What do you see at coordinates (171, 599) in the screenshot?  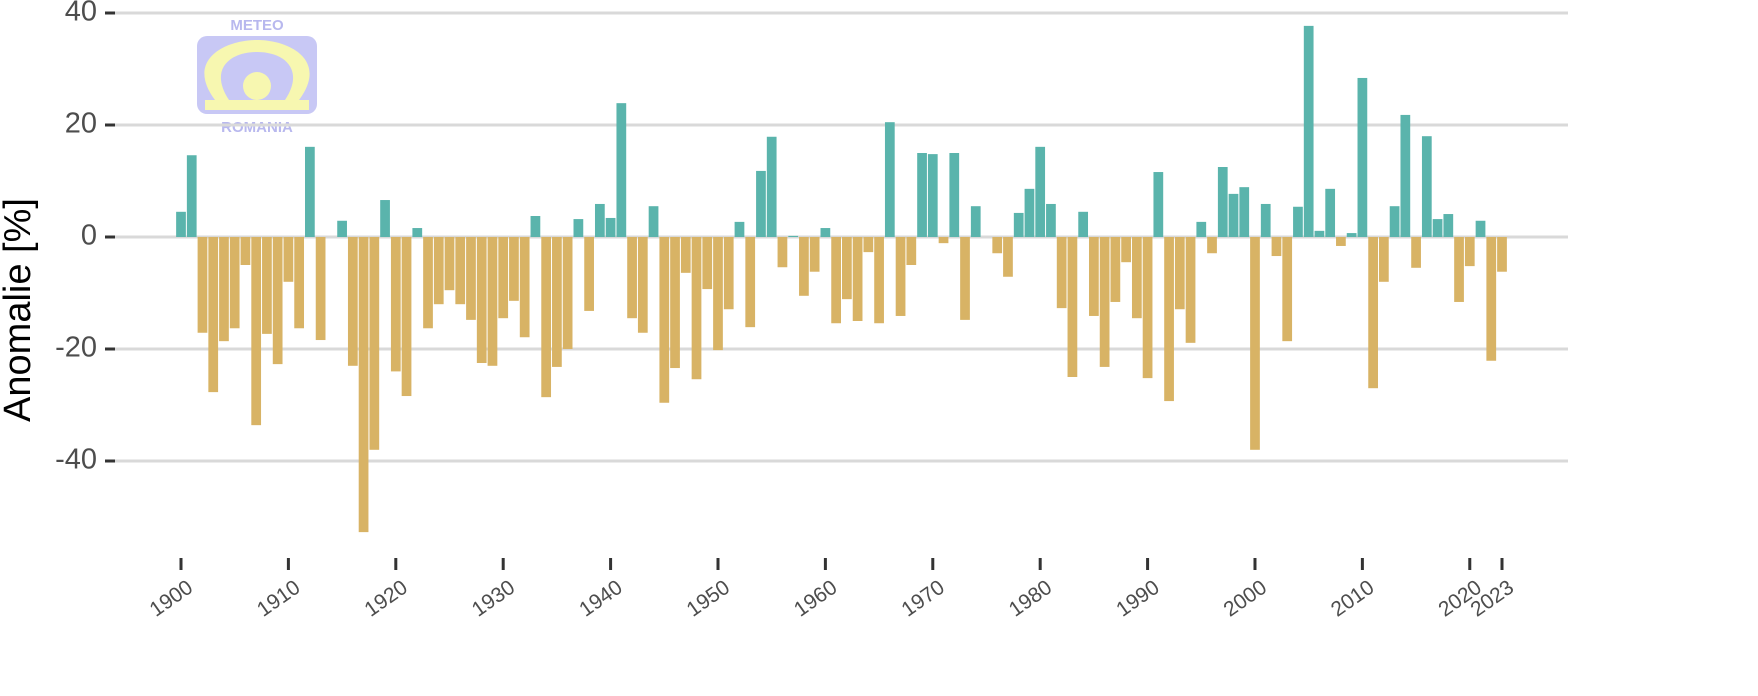 I see `x-tick-label: 1900` at bounding box center [171, 599].